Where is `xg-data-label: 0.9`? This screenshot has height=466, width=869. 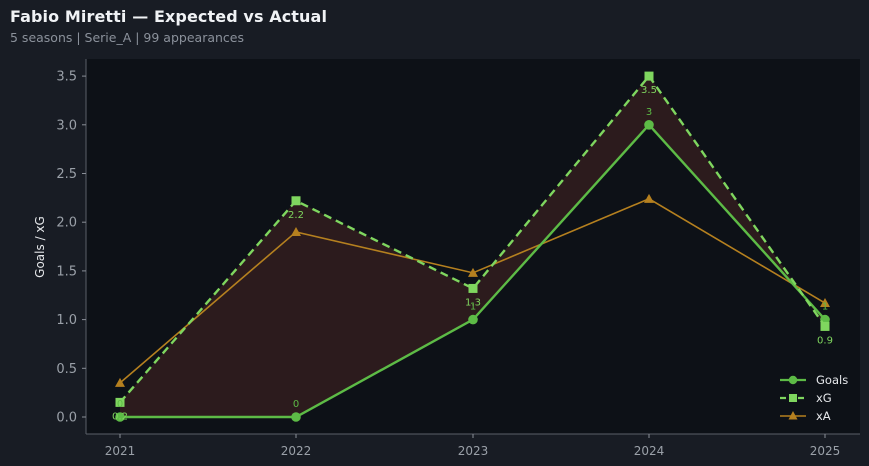 xg-data-label: 0.9 is located at coordinates (825, 340).